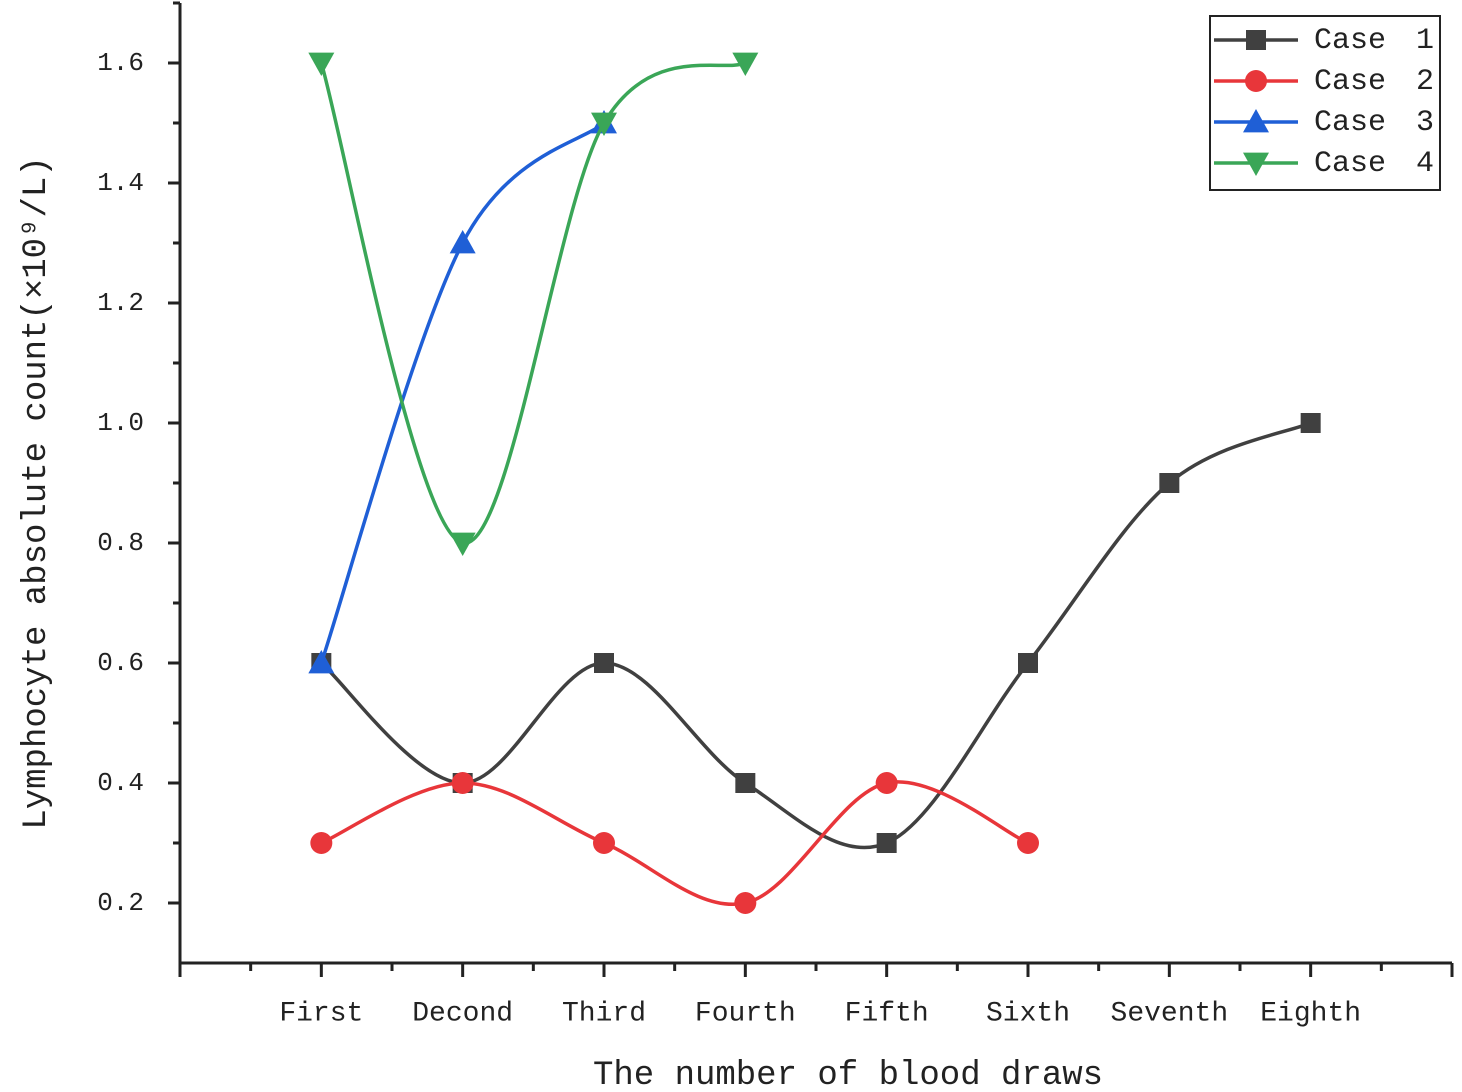  What do you see at coordinates (1310, 1013) in the screenshot?
I see `x-tick-label: Eighth` at bounding box center [1310, 1013].